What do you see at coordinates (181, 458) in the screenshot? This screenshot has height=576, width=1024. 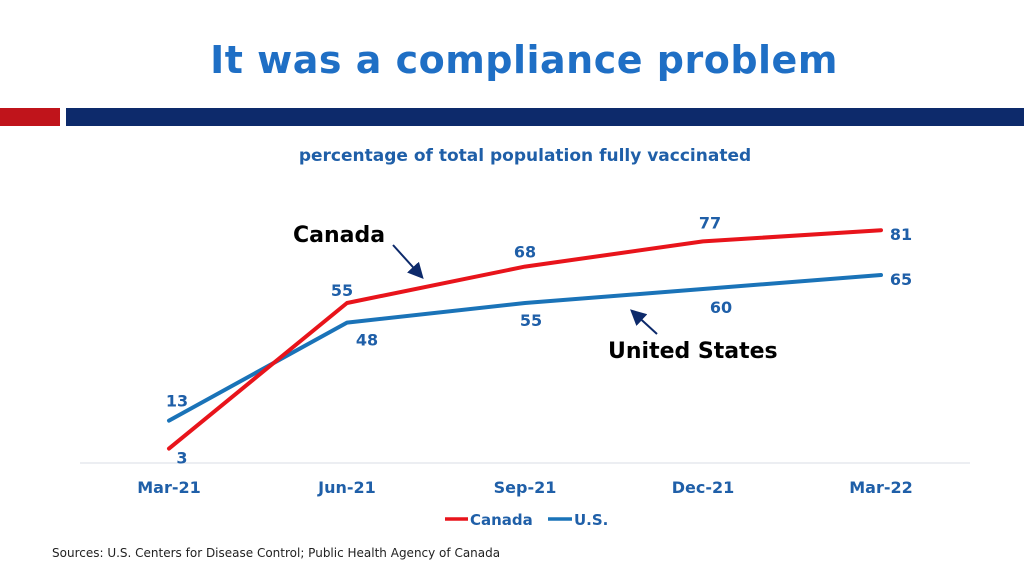 I see `data-label-canada: 3` at bounding box center [181, 458].